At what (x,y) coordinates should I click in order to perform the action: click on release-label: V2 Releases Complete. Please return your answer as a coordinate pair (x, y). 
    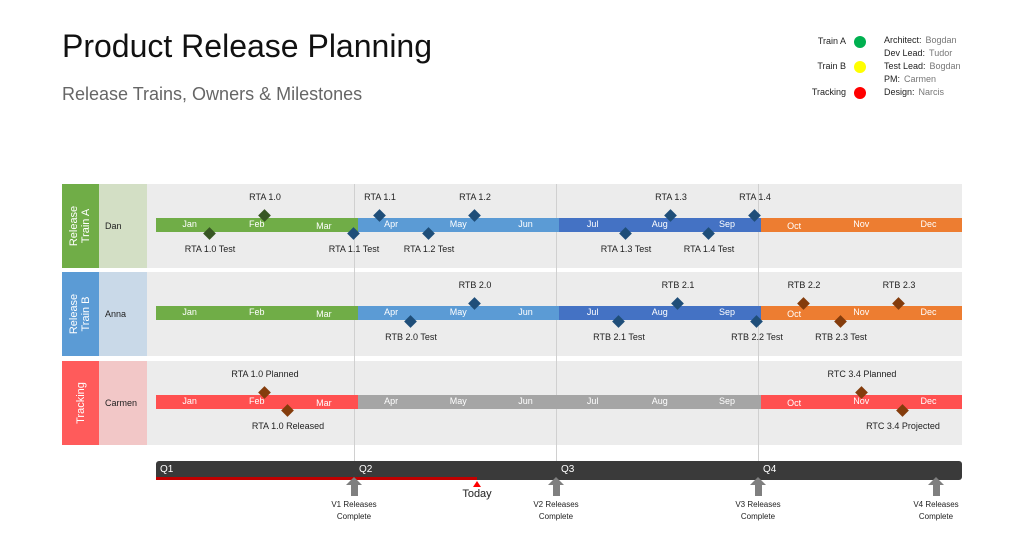
    Looking at the image, I should click on (556, 510).